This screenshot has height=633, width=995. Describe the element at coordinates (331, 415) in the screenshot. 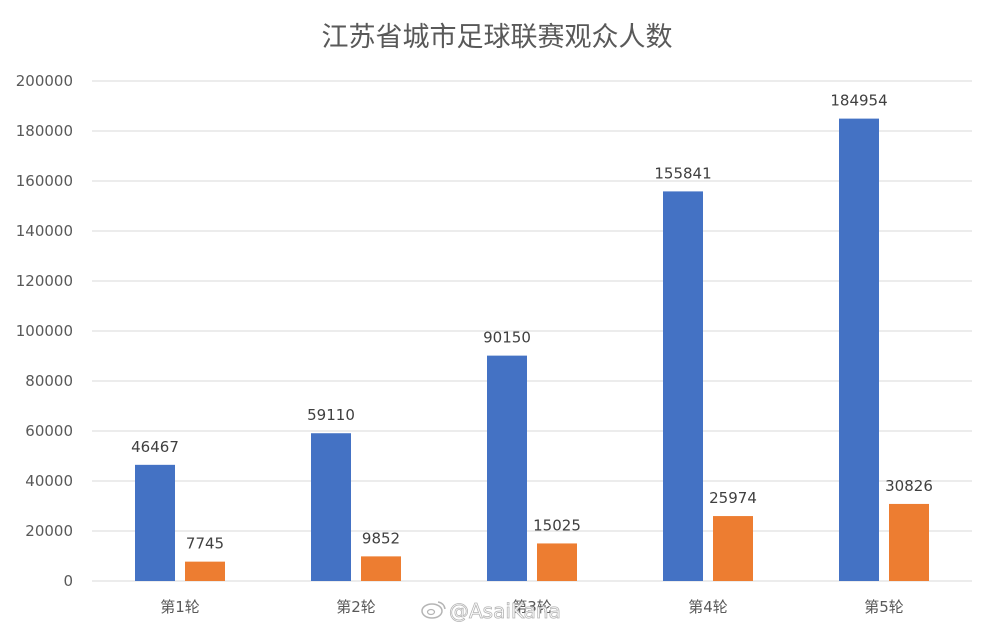

I see `data-label: 59110` at that location.